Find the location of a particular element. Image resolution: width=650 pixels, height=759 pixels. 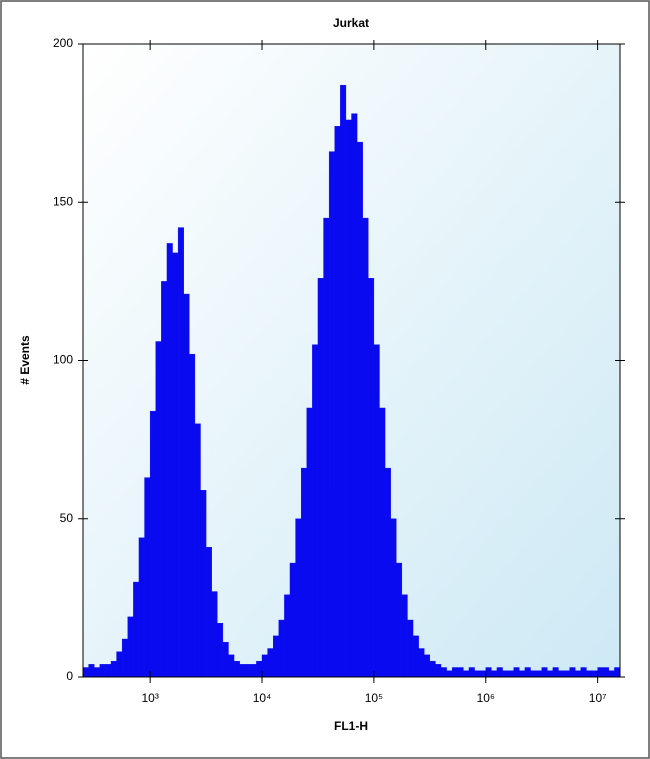

x-axis-label: FL1-H is located at coordinates (351, 726).